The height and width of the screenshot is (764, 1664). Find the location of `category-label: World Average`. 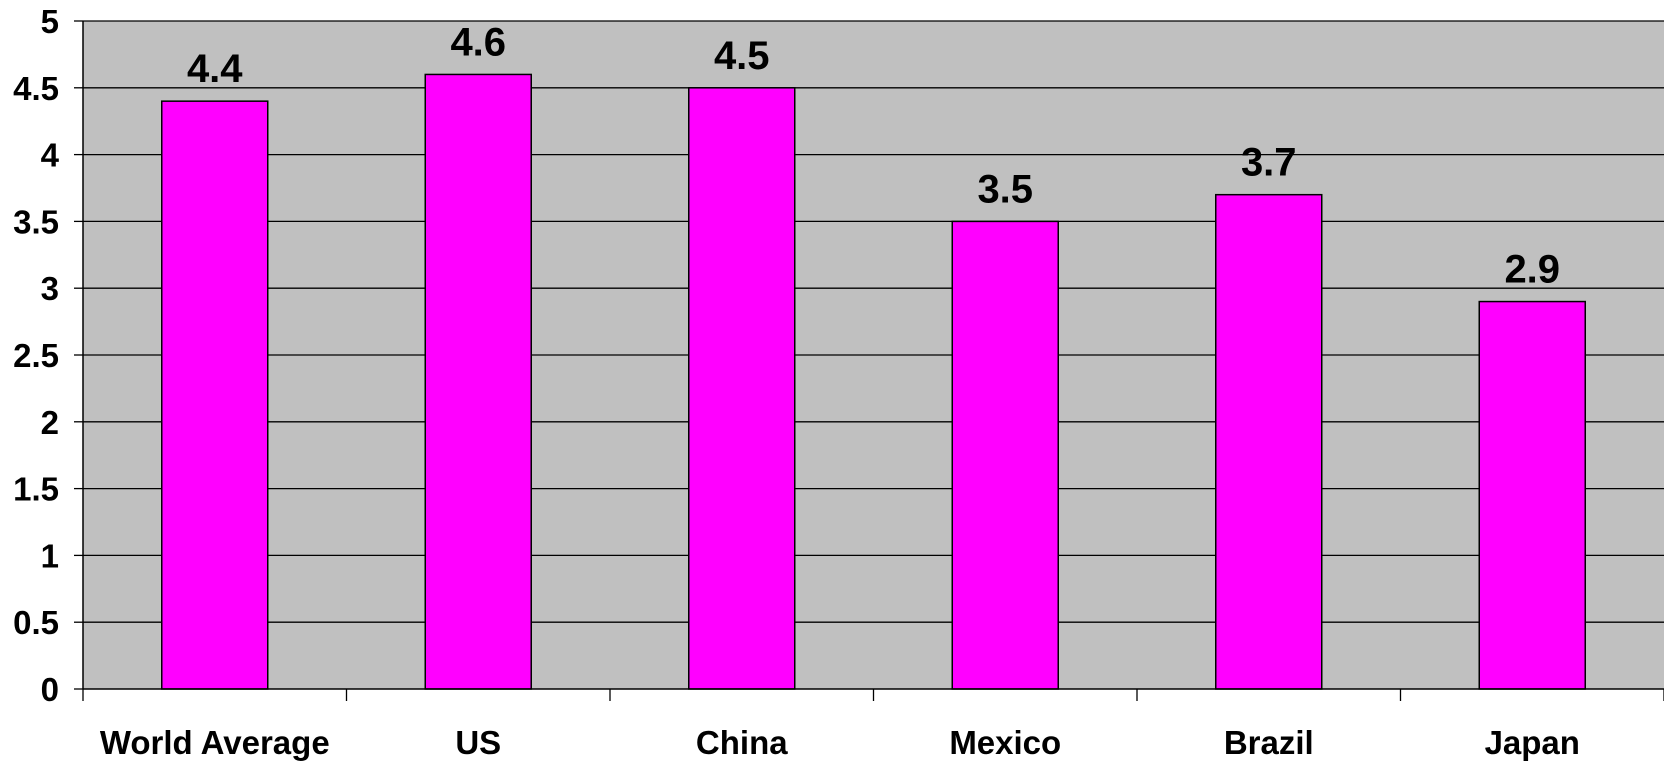

category-label: World Average is located at coordinates (215, 742).